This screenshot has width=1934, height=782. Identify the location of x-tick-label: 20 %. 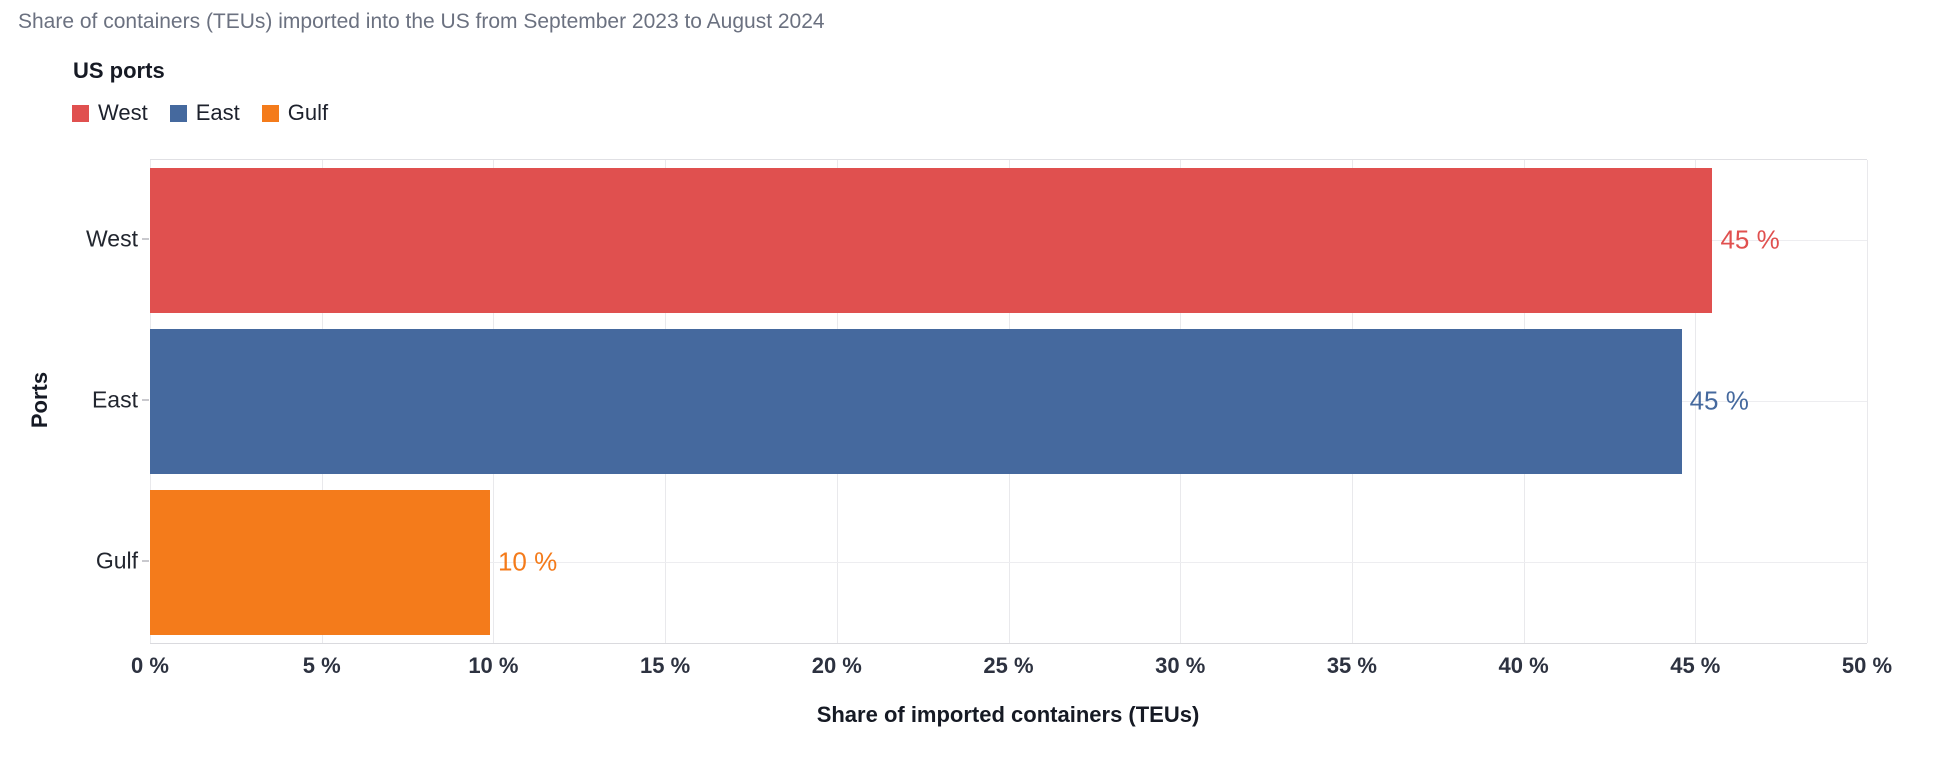
(836, 665).